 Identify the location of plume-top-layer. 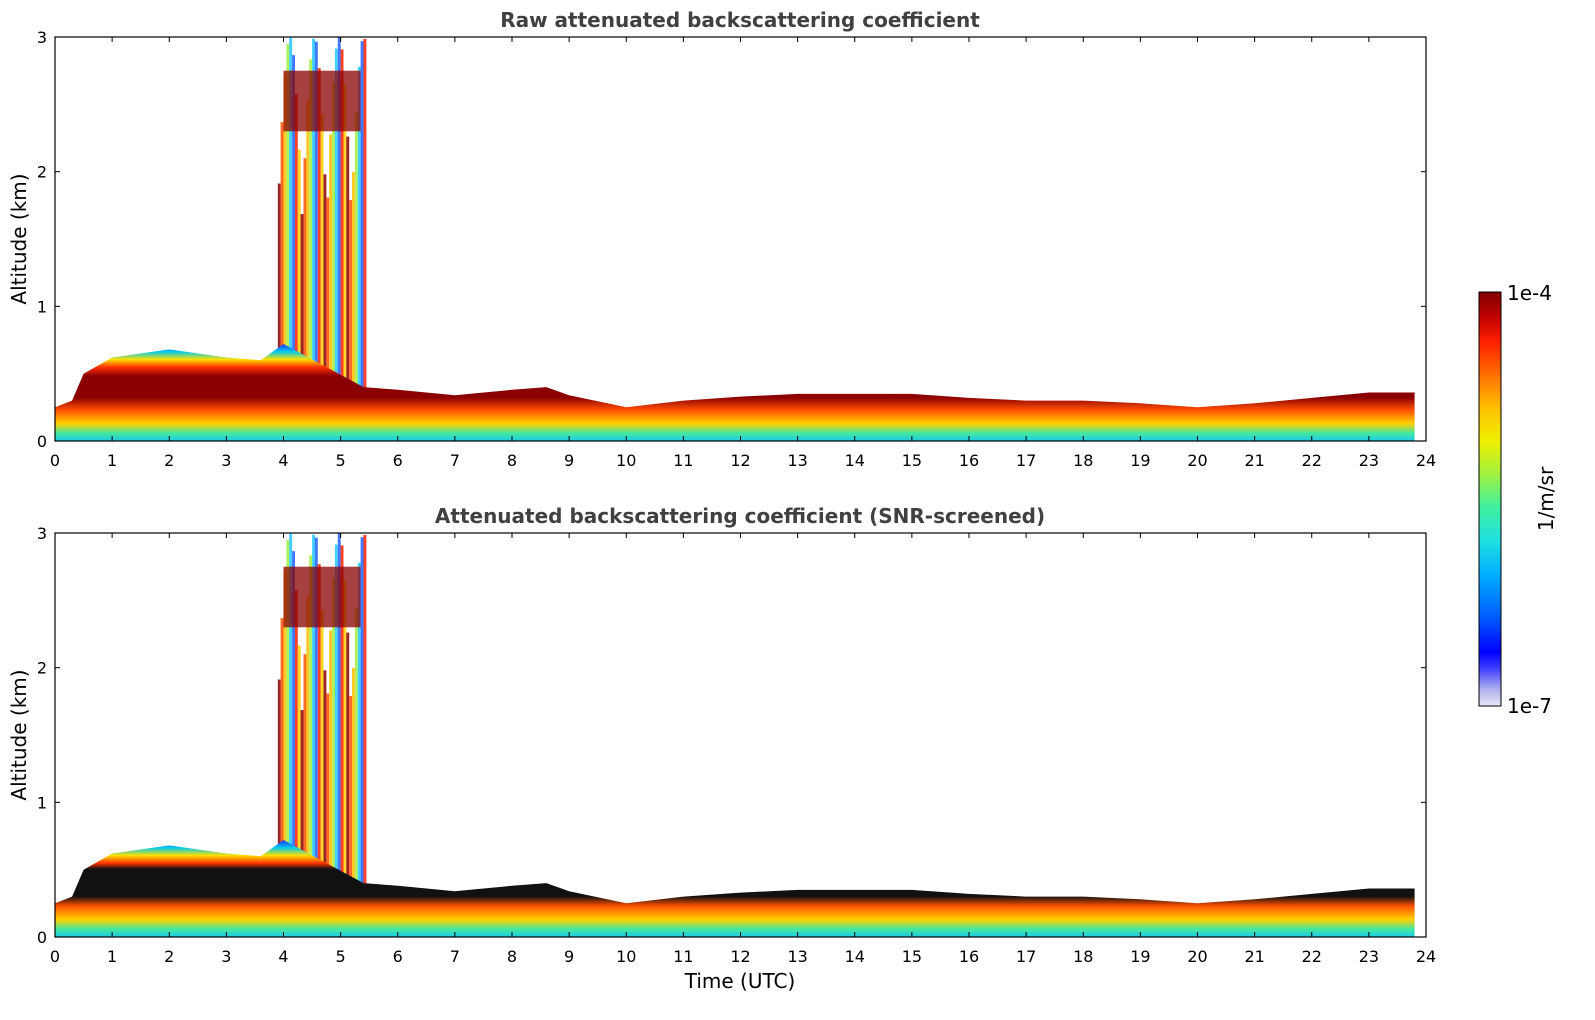
(322, 597).